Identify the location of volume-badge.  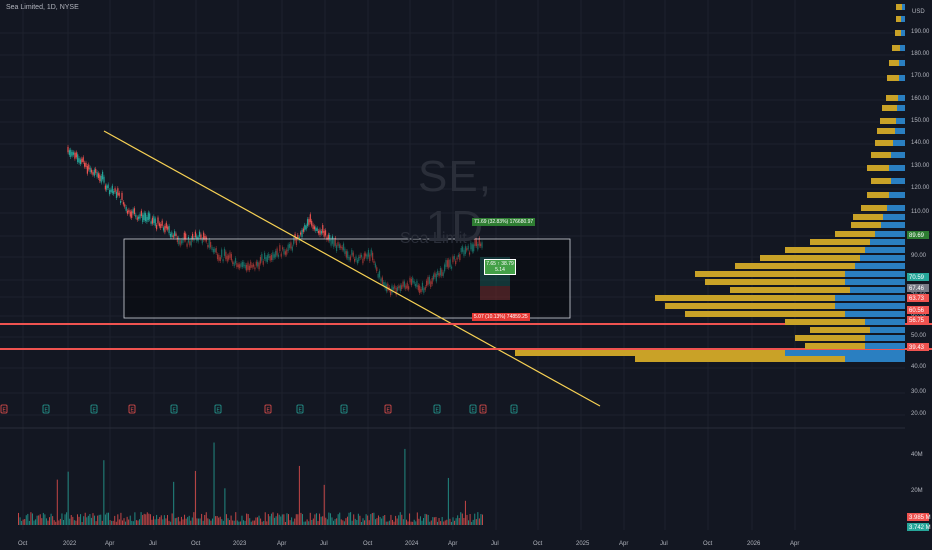
(918, 527).